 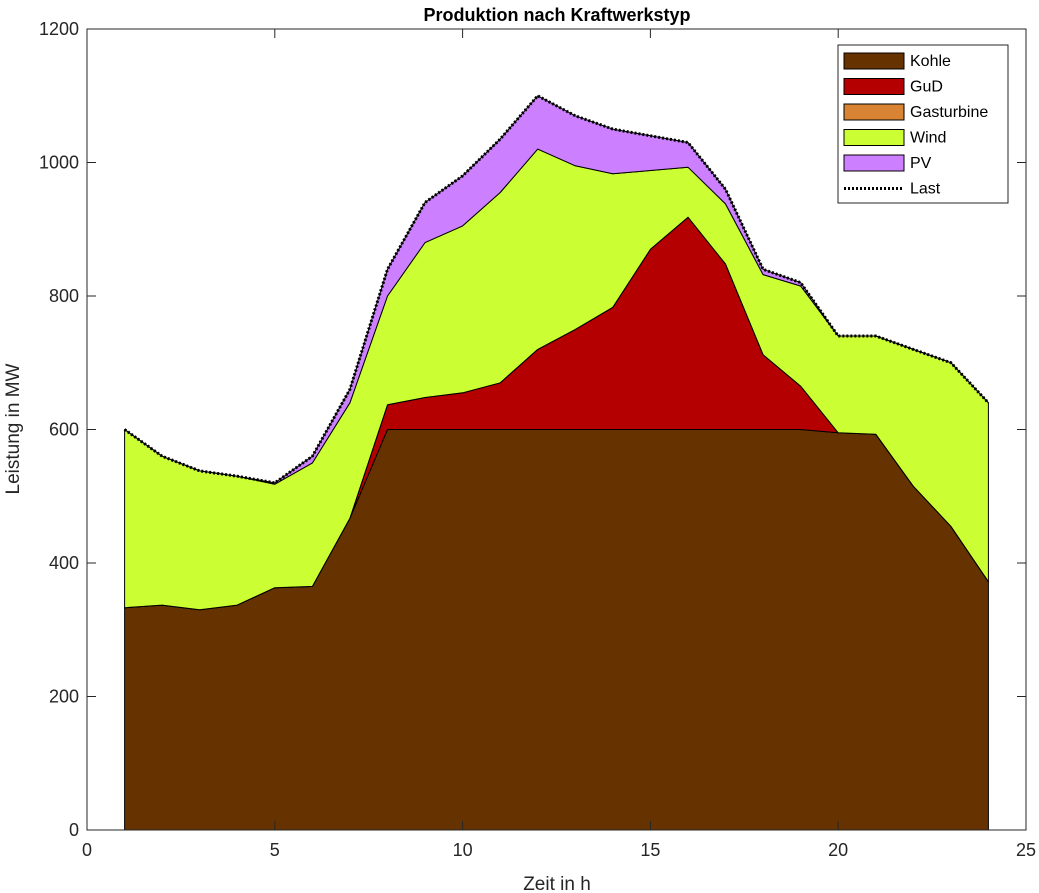 I want to click on legend: Kohle GuD Gasturbine Wind PV Last, so click(x=923, y=124).